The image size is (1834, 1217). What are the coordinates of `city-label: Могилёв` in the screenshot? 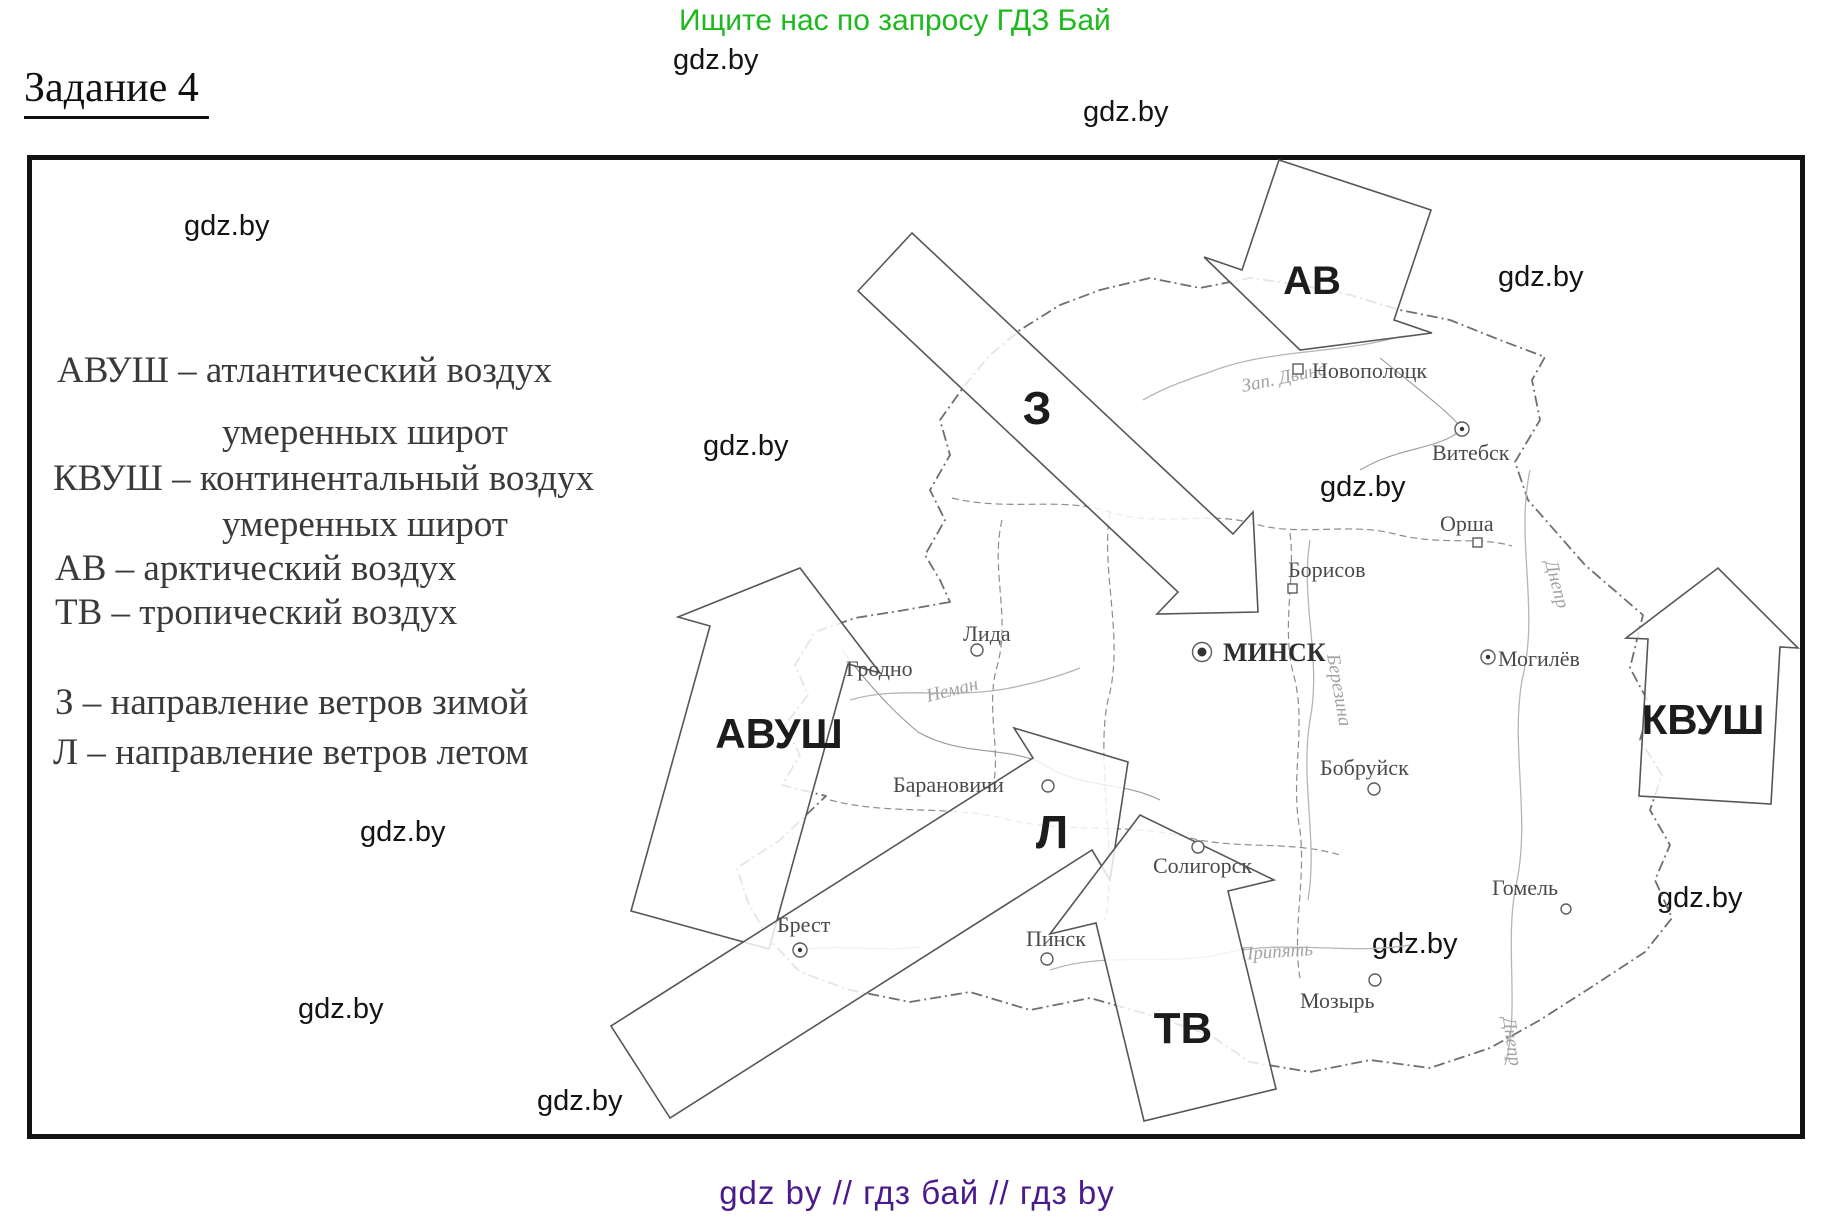 It's located at (1539, 658).